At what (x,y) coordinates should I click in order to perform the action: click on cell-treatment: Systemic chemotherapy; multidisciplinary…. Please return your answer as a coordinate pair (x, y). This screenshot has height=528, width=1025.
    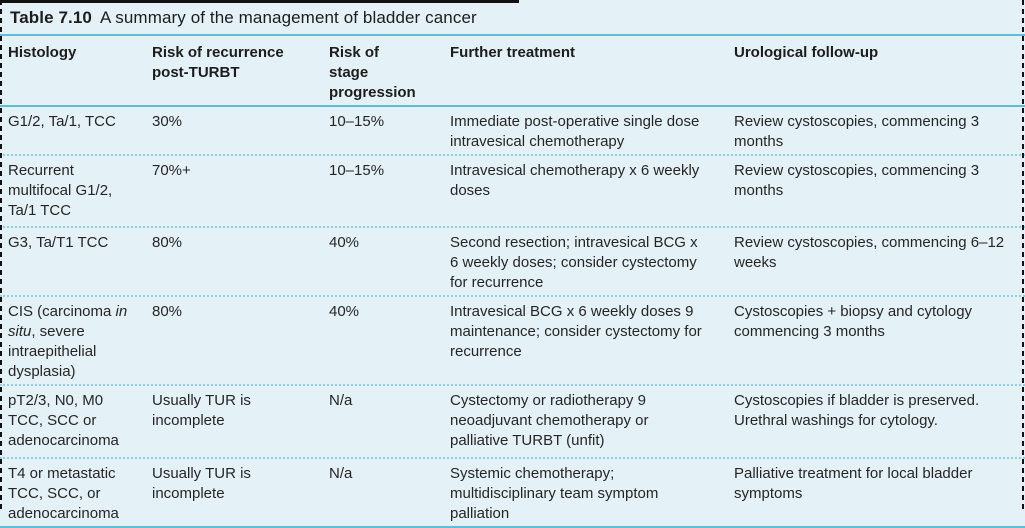
    Looking at the image, I should click on (554, 493).